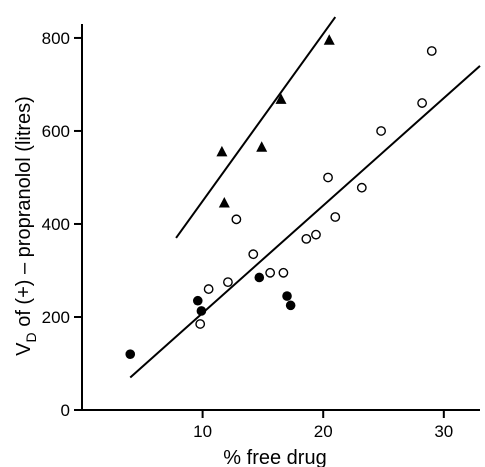 The width and height of the screenshot is (485, 467). What do you see at coordinates (56, 317) in the screenshot?
I see `y-tick-label: 200` at bounding box center [56, 317].